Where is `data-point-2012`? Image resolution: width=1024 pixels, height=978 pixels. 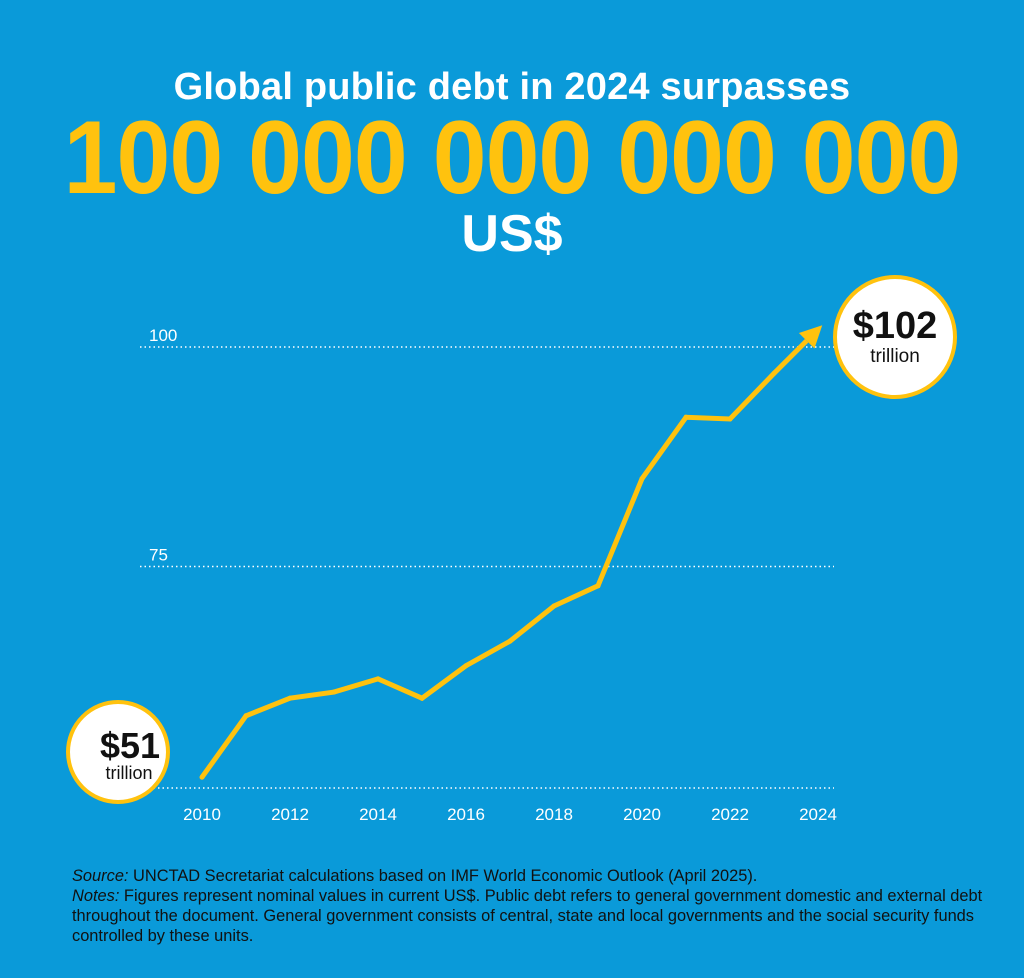
data-point-2012 is located at coordinates (290, 698).